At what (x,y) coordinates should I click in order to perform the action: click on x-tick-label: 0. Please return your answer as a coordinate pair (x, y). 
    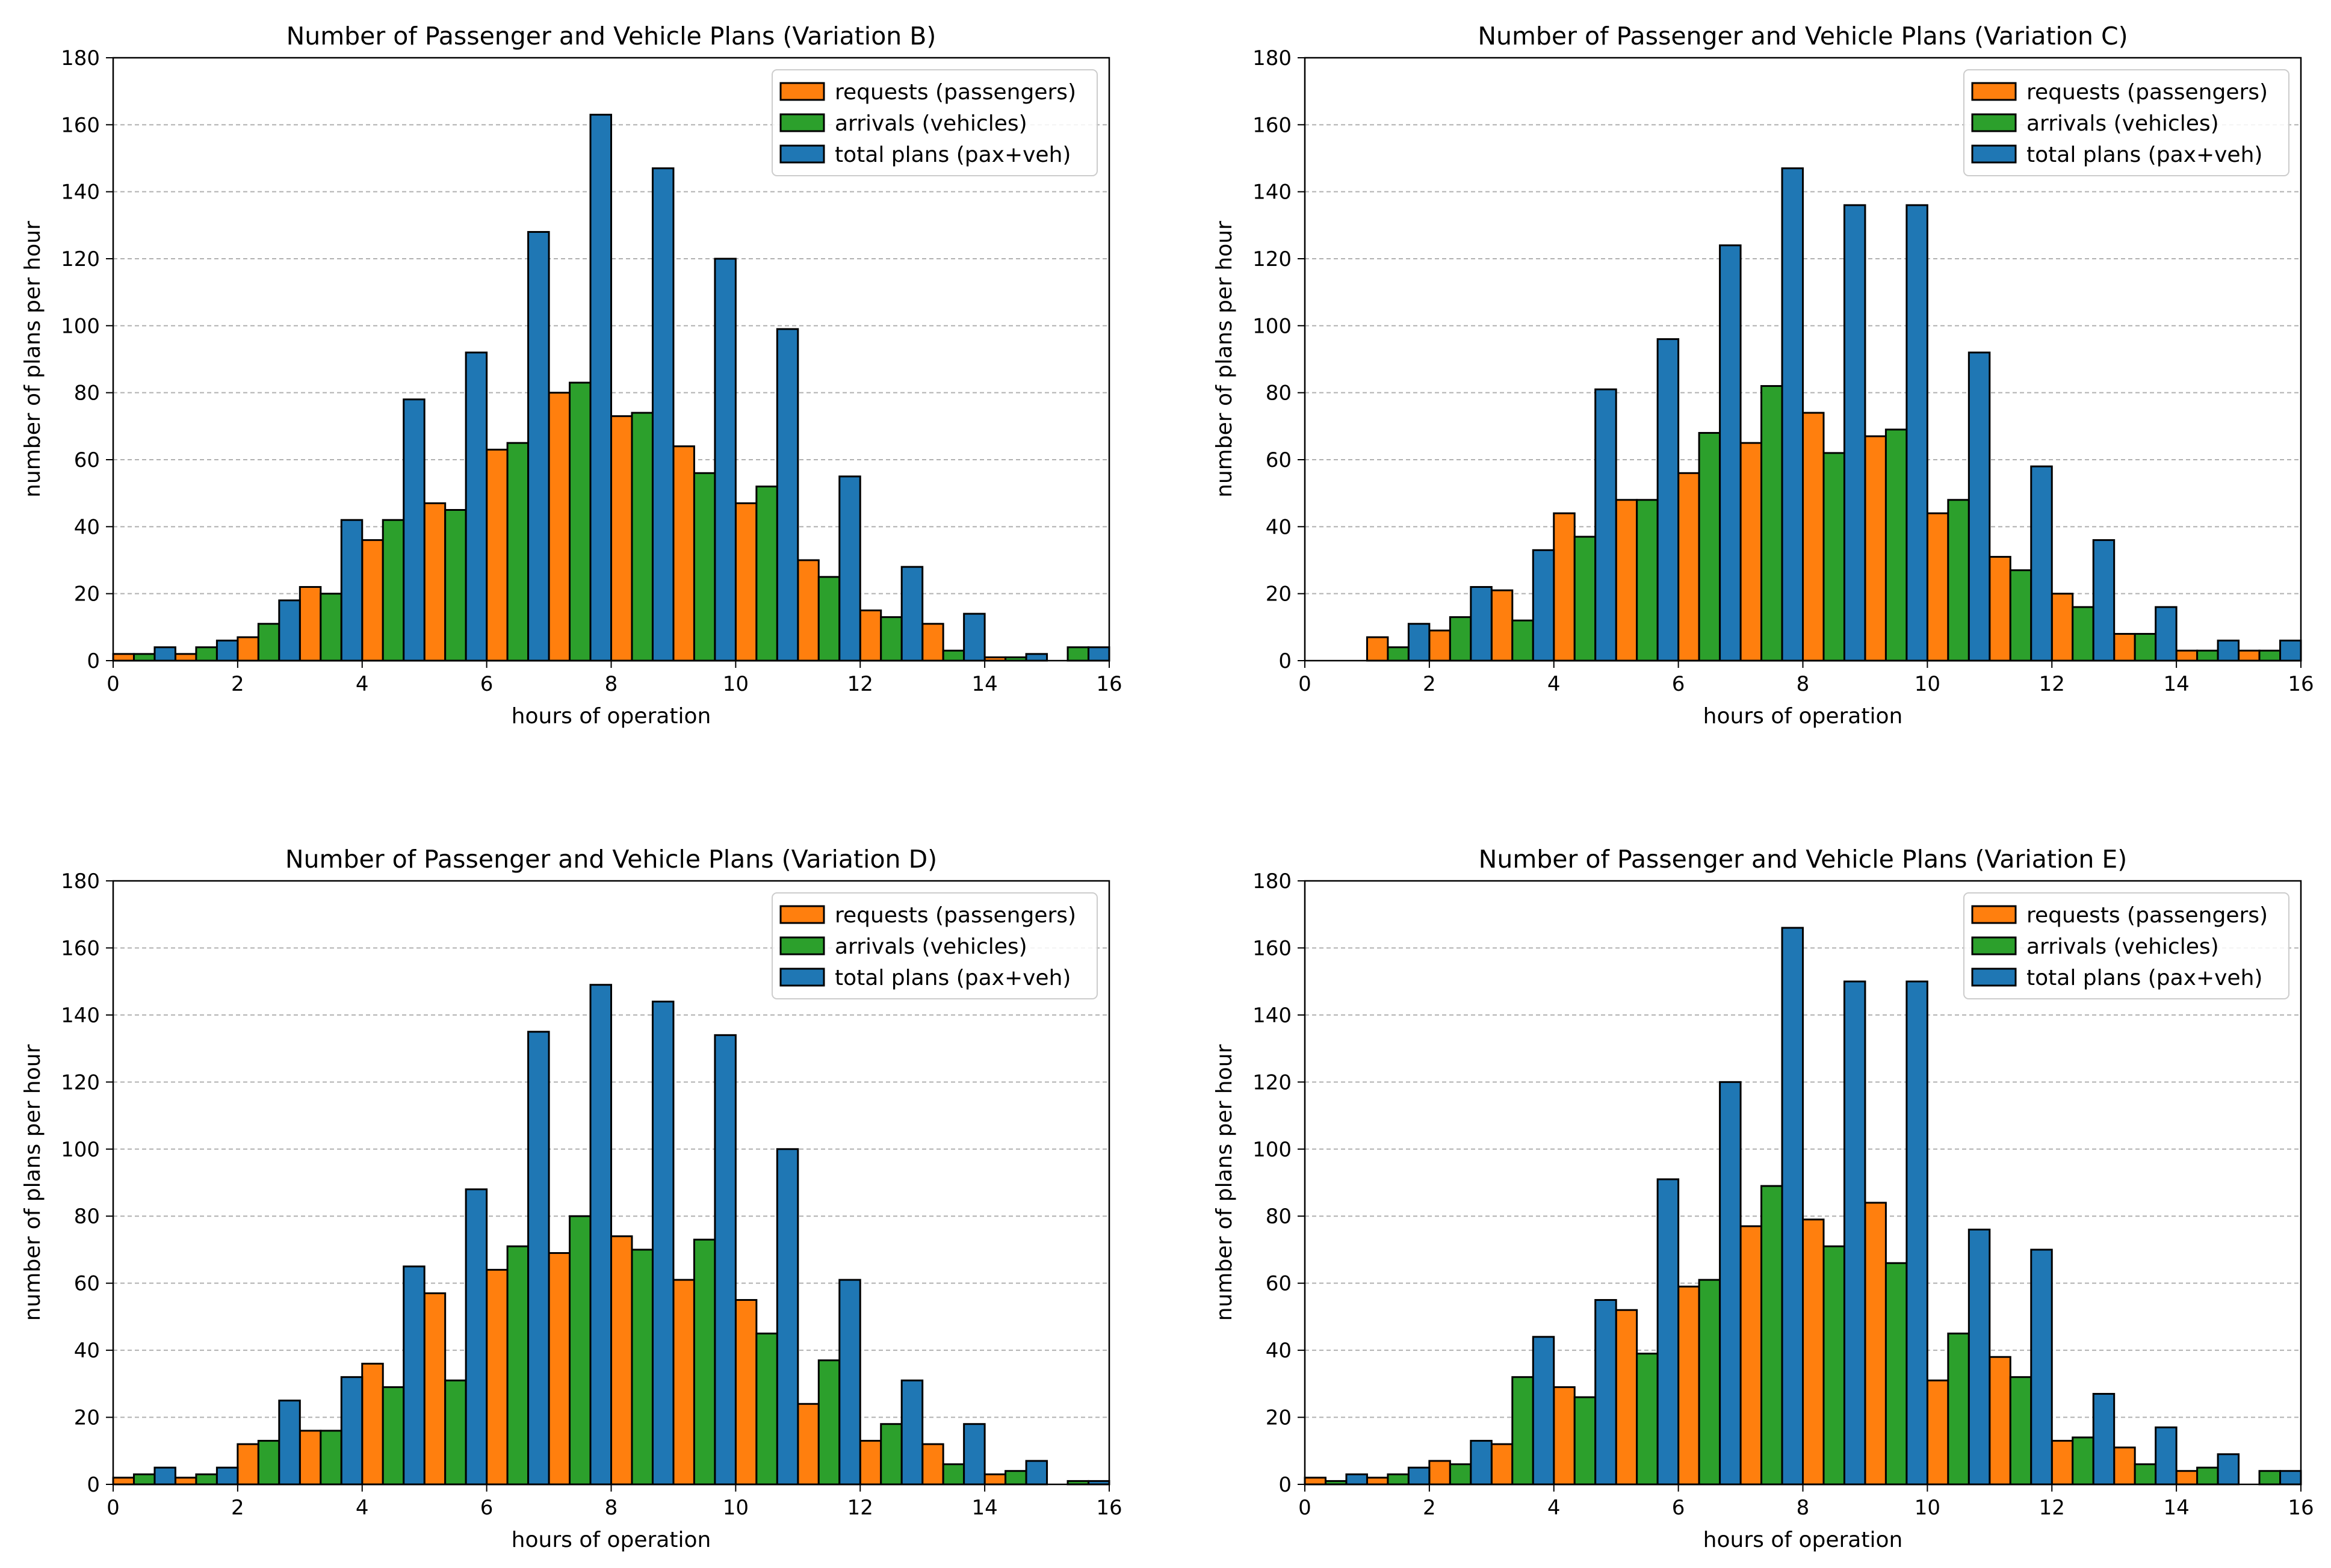
    Looking at the image, I should click on (113, 1508).